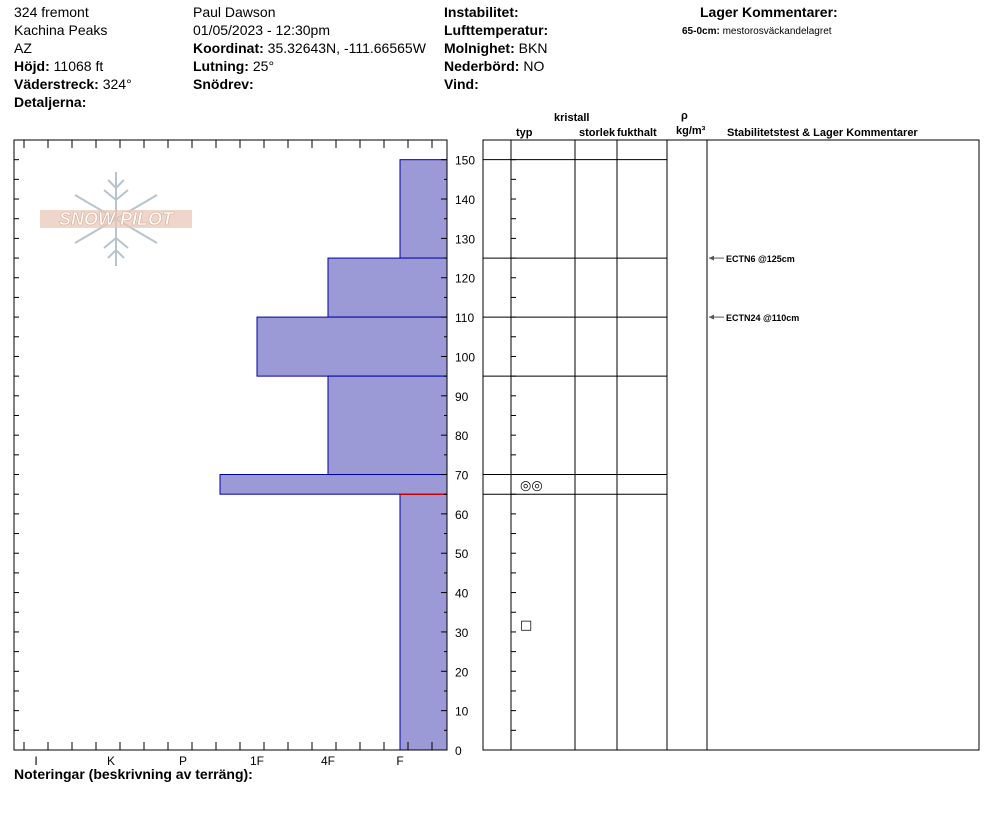 This screenshot has height=840, width=994. What do you see at coordinates (117, 84) in the screenshot?
I see `aspect-value: 324°` at bounding box center [117, 84].